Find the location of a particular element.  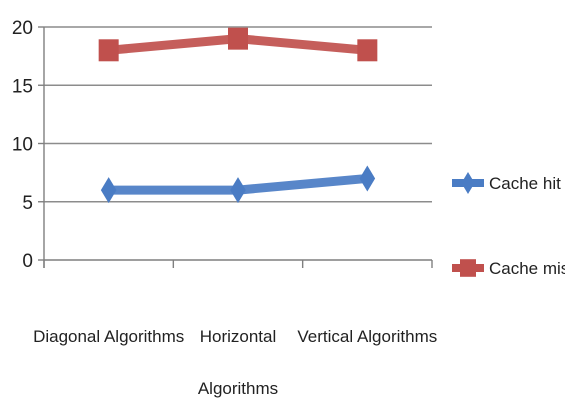

x-tick-label: Horizontal Algorithms is located at coordinates (238, 362).